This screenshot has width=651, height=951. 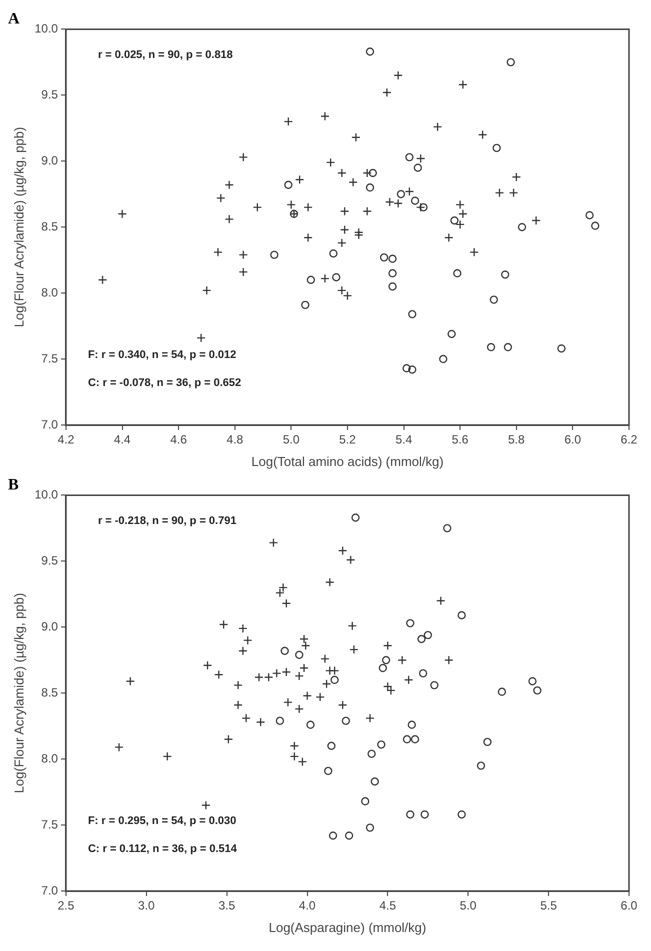 What do you see at coordinates (387, 905) in the screenshot?
I see `x-tick-label: 4.5` at bounding box center [387, 905].